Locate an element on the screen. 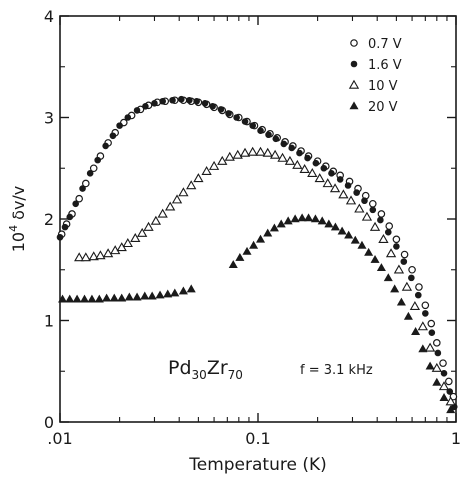 The height and width of the screenshot is (480, 460). material-annotation: Pd30Zr70 is located at coordinates (205, 369).